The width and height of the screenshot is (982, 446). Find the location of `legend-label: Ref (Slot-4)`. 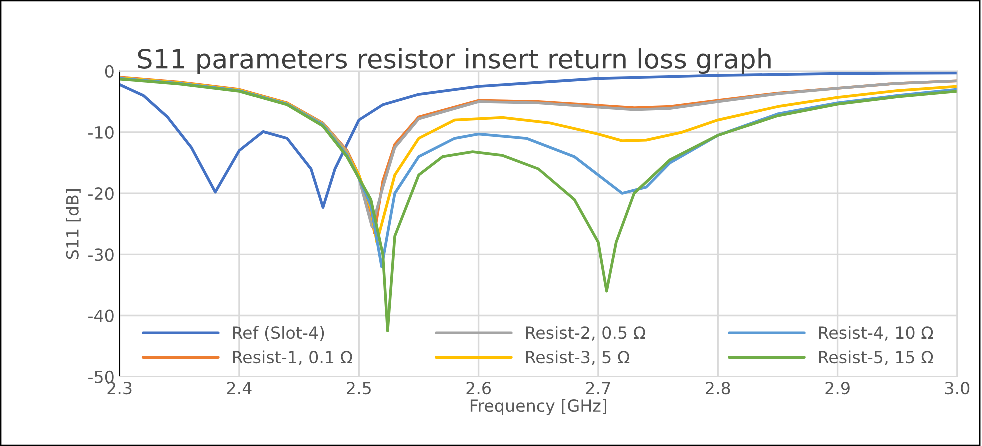

legend-label: Ref (Slot-4) is located at coordinates (278, 334).